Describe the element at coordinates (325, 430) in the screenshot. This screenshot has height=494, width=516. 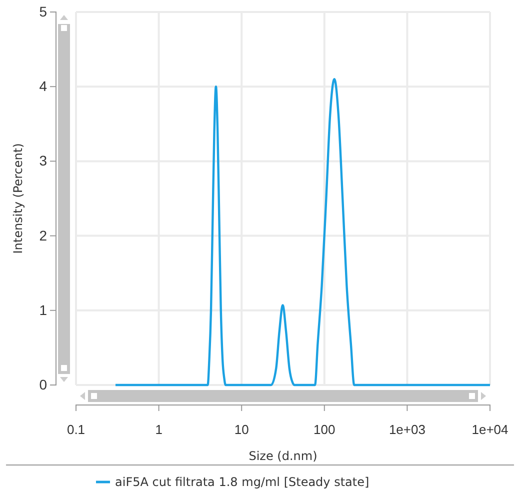
I see `x-tick-label: 100` at that location.